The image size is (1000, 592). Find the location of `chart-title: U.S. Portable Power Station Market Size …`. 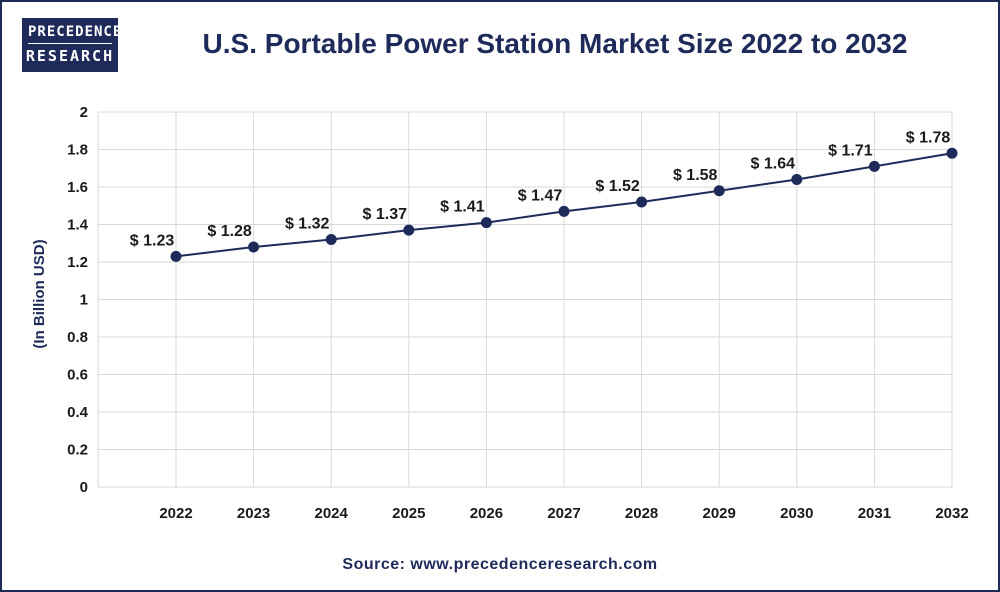

chart-title: U.S. Portable Power Station Market Size … is located at coordinates (555, 43).